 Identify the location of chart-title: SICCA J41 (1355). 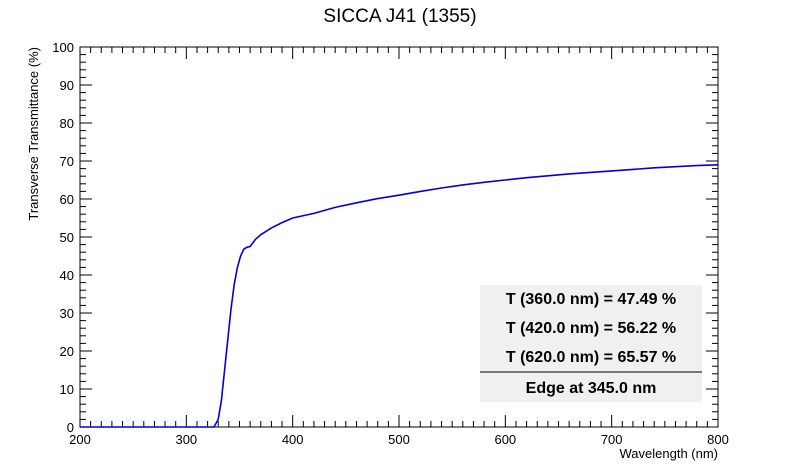
(399, 16).